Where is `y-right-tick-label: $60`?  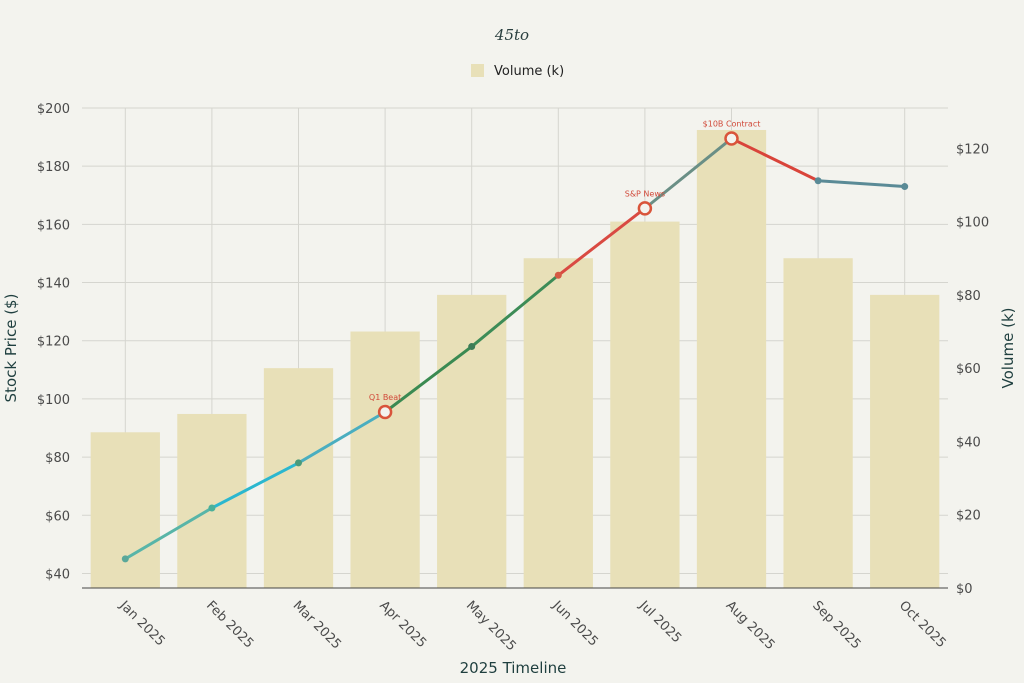
y-right-tick-label: $60 is located at coordinates (968, 369).